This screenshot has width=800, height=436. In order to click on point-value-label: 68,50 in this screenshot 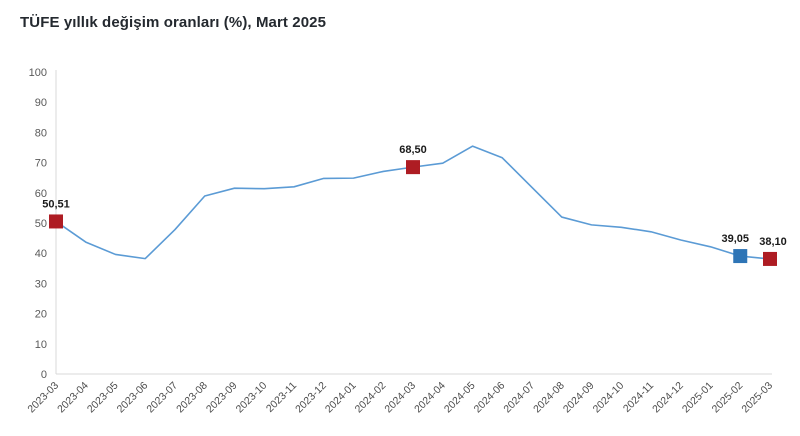, I will do `click(413, 150)`.